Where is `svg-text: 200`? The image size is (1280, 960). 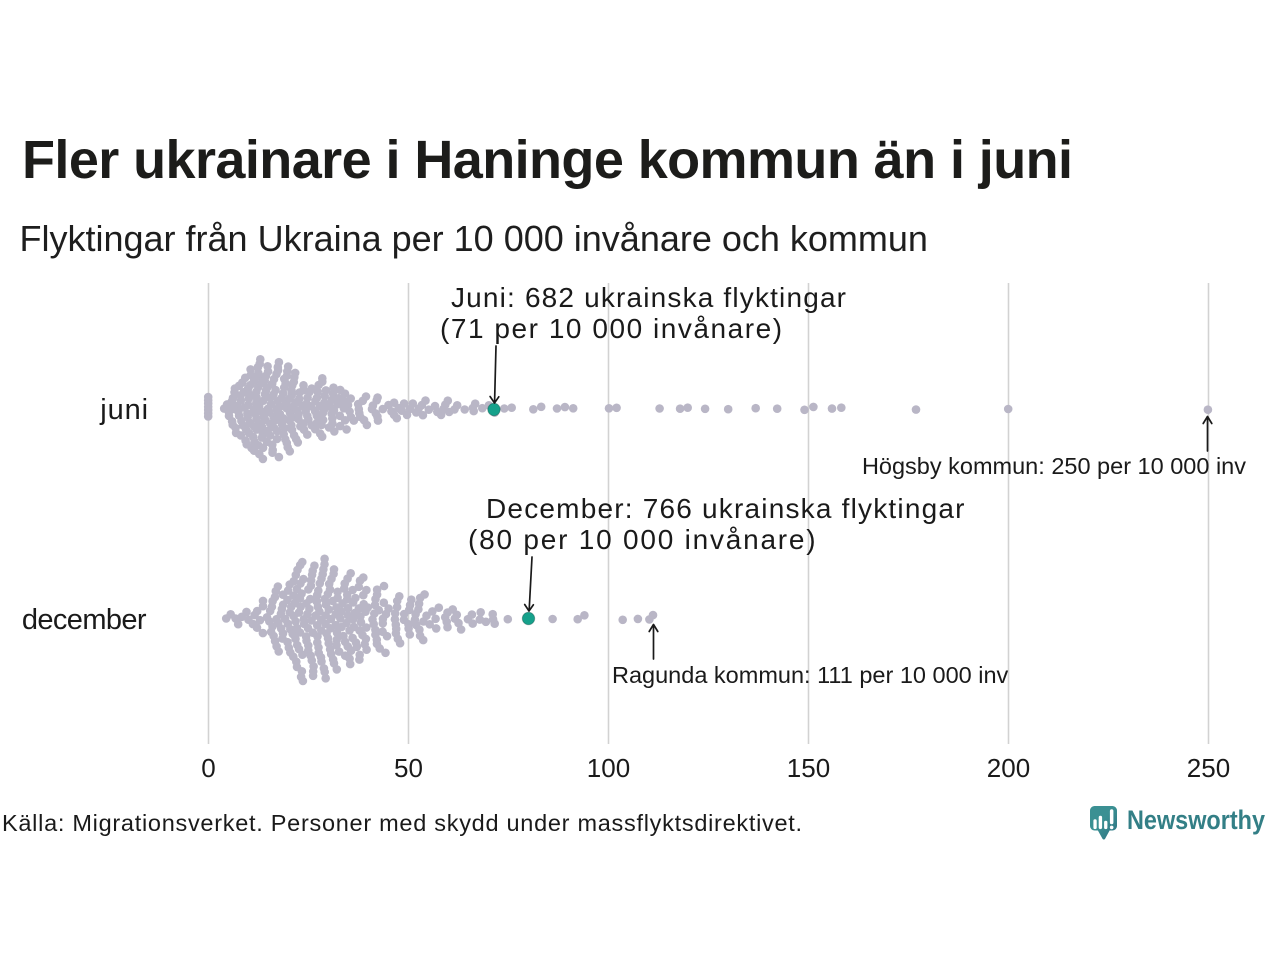 svg-text: 200 is located at coordinates (1008, 768).